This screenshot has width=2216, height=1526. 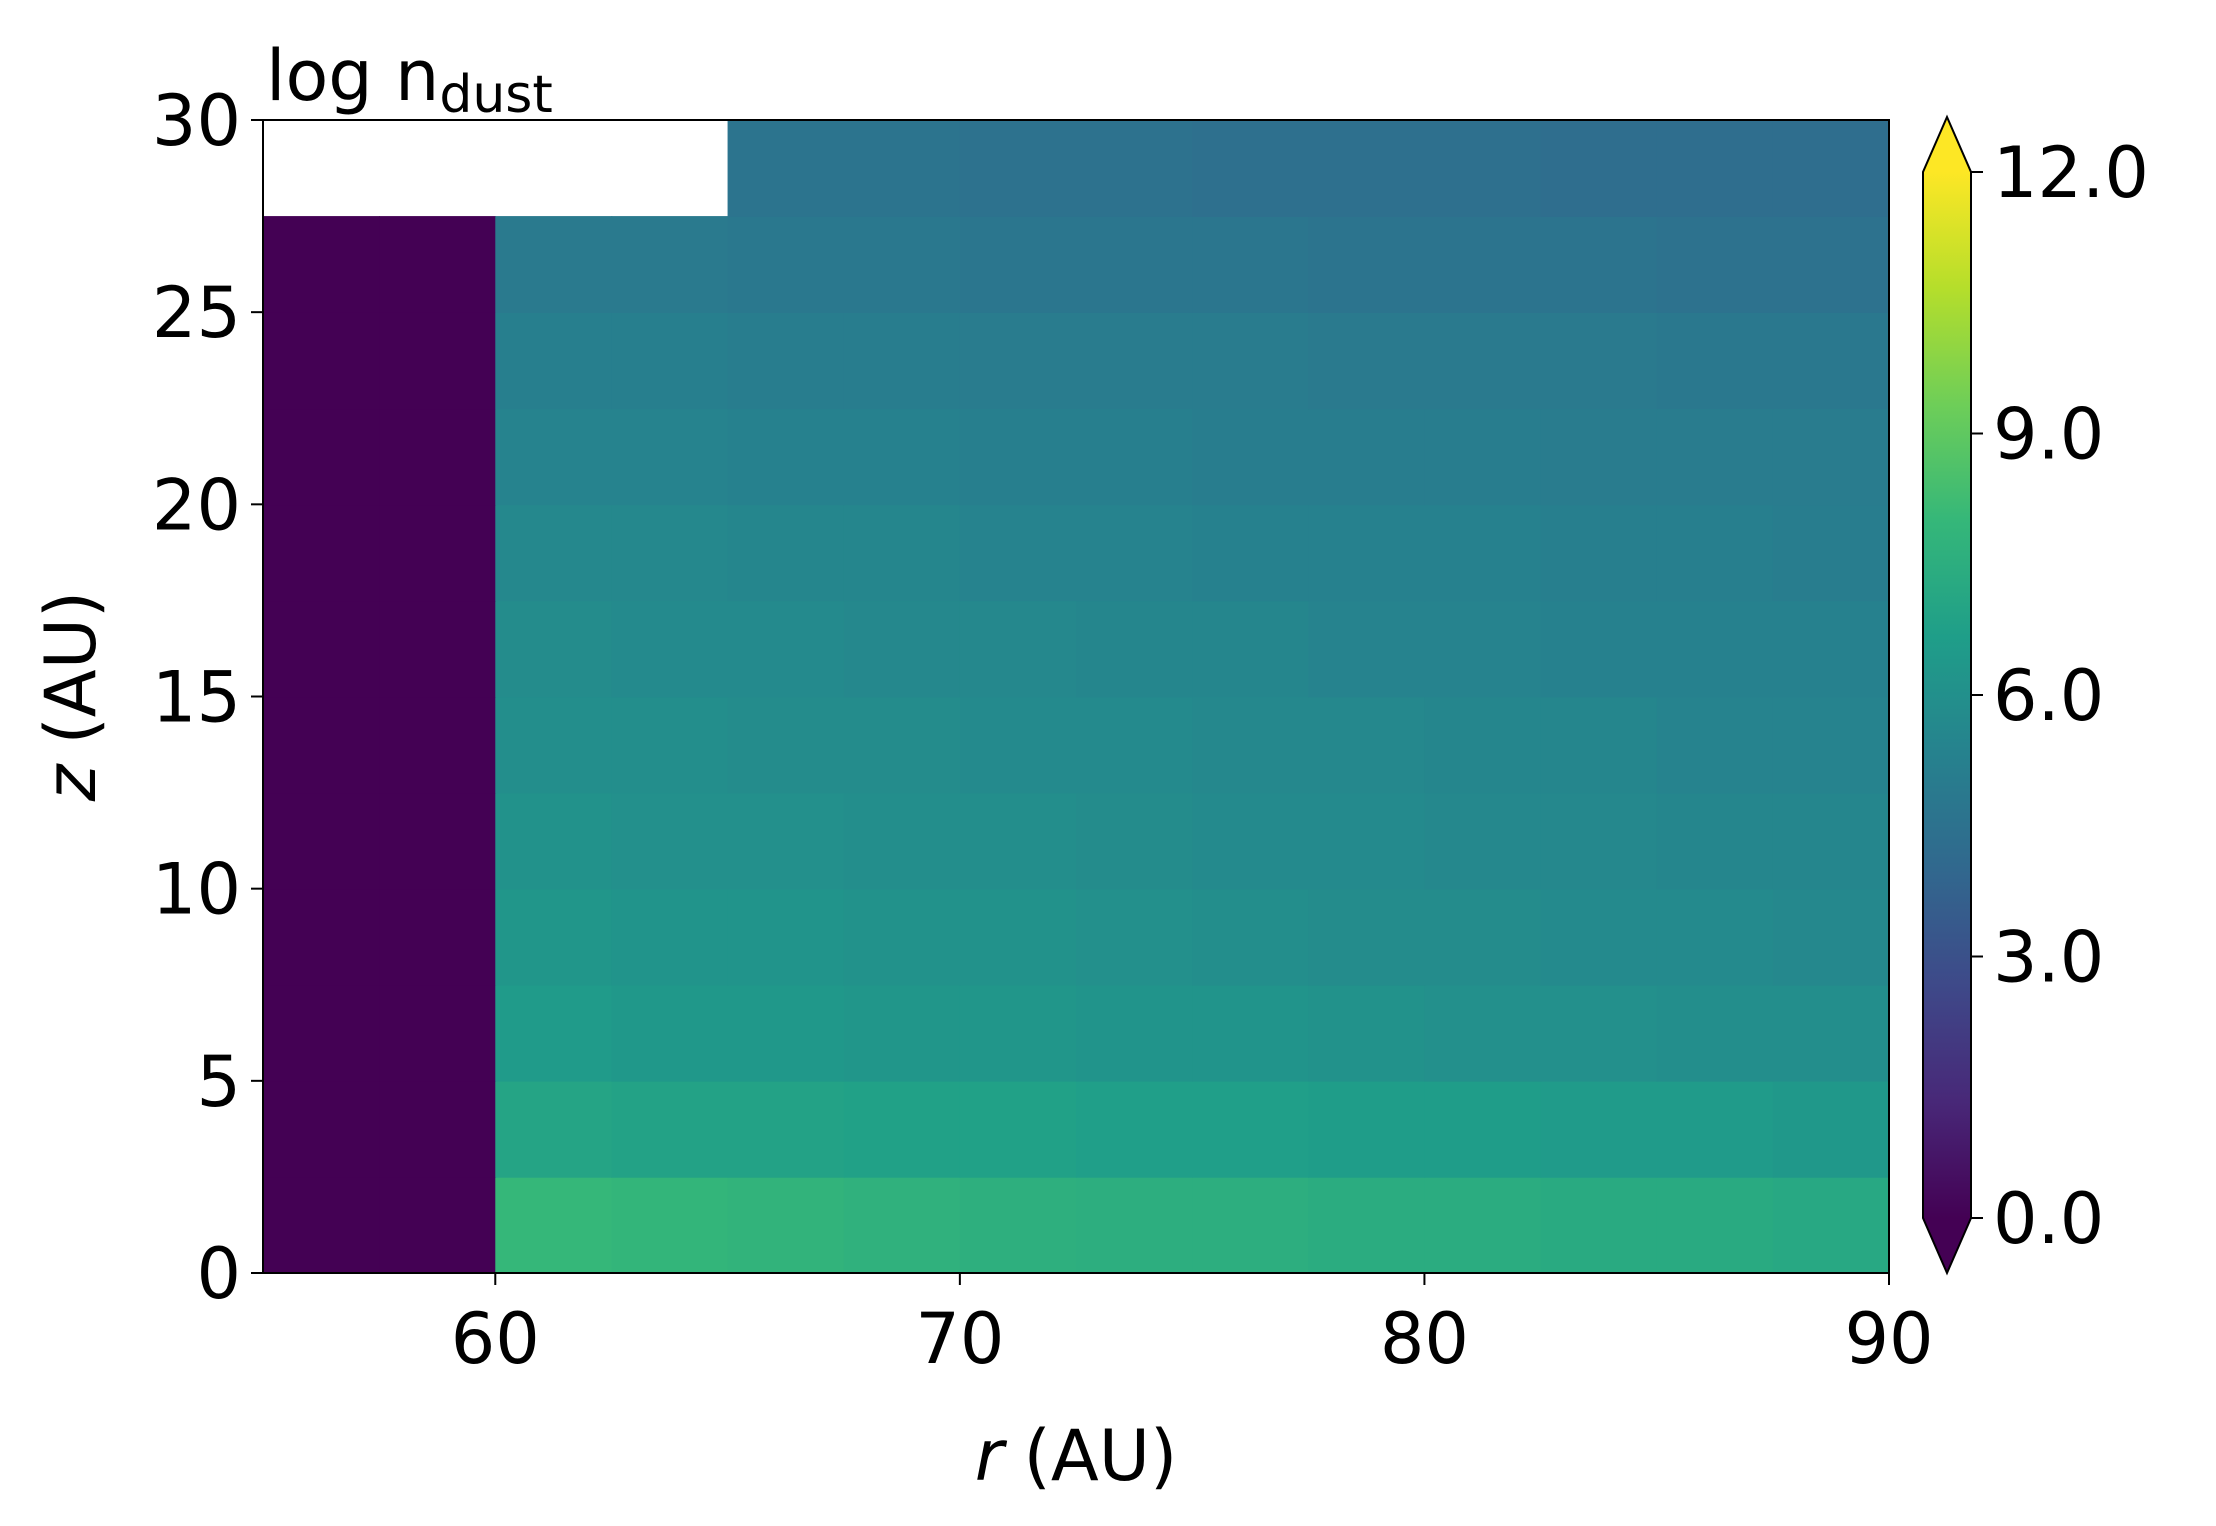 What do you see at coordinates (196, 121) in the screenshot?
I see `y-tick-label: 30` at bounding box center [196, 121].